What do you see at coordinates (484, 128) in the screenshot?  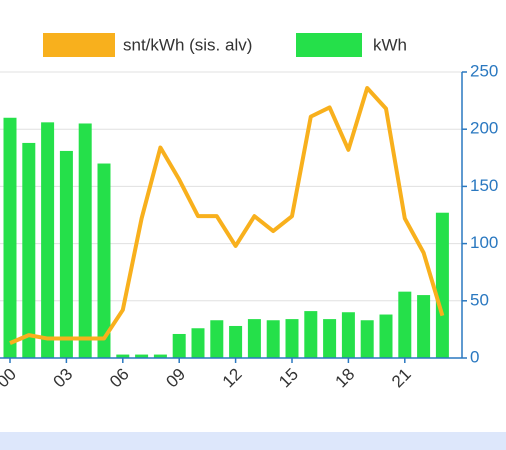 I see `y-tick-label: 200` at bounding box center [484, 128].